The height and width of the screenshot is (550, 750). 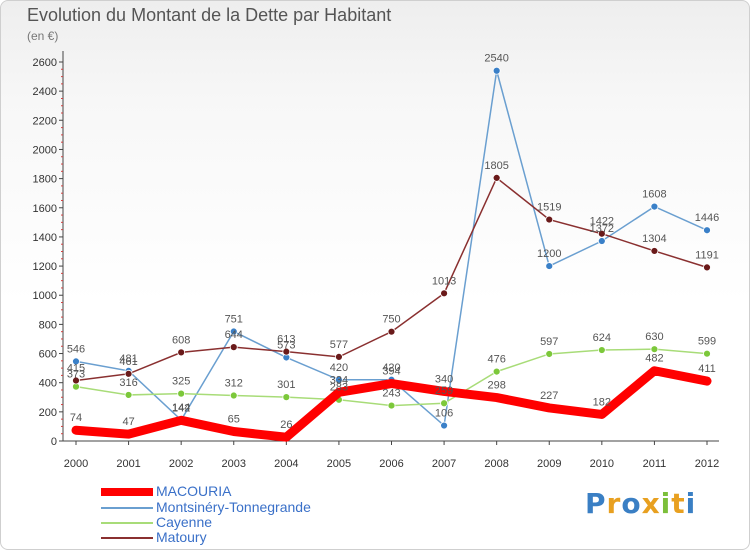 What do you see at coordinates (549, 396) in the screenshot?
I see `data-label: 227` at bounding box center [549, 396].